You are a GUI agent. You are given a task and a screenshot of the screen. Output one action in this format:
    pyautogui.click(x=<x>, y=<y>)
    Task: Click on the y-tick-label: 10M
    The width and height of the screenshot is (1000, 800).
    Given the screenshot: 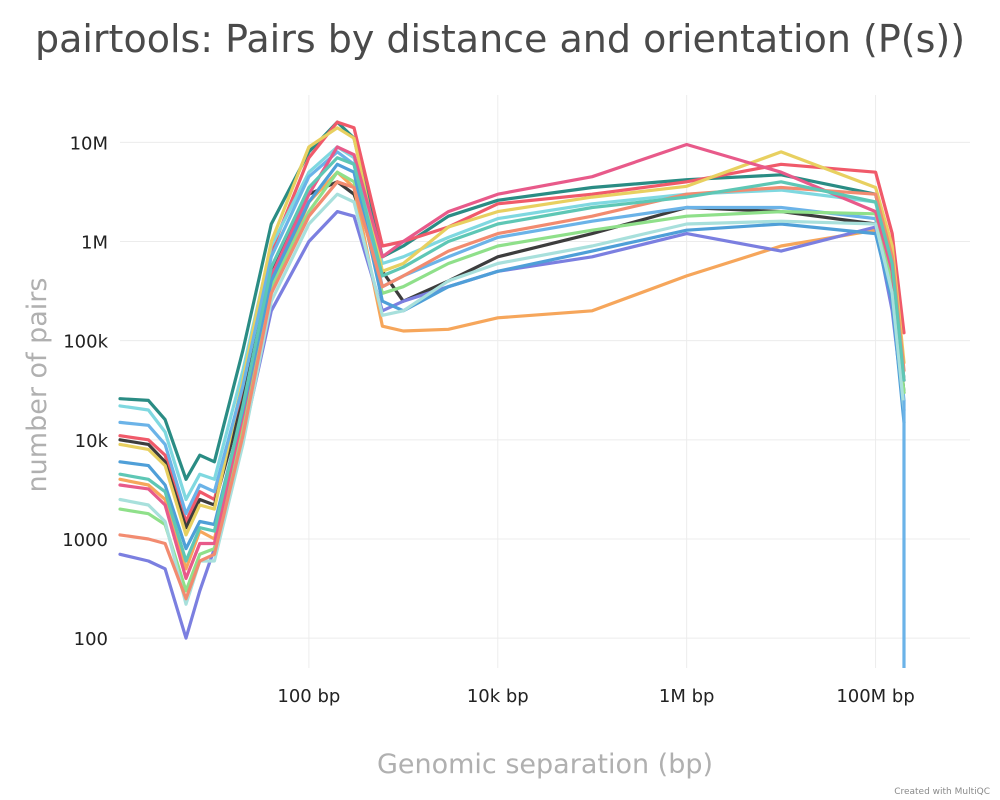 What is the action you would take?
    pyautogui.click(x=89, y=143)
    